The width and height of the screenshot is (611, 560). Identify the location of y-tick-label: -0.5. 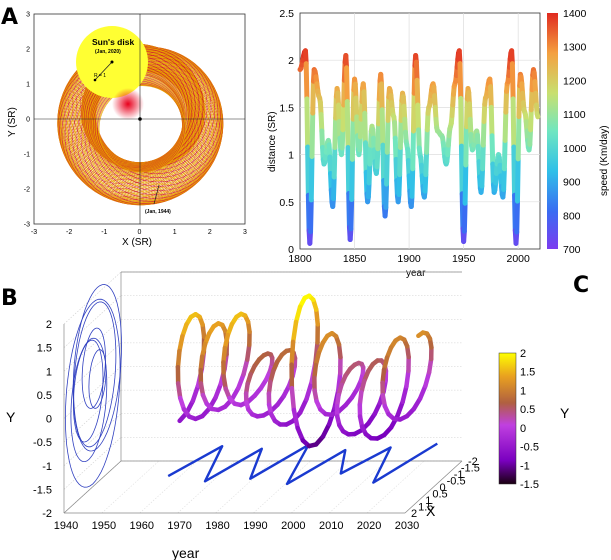
(42, 443).